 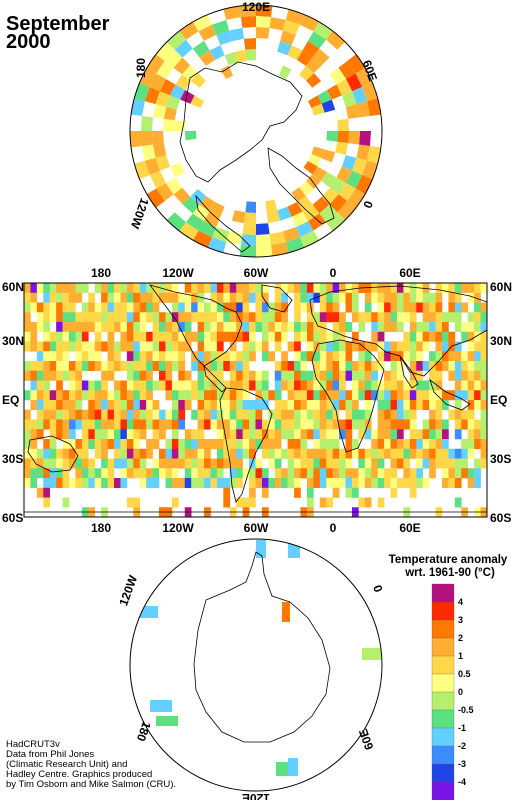 What do you see at coordinates (460, 602) in the screenshot?
I see `legend-tick-label: 4` at bounding box center [460, 602].